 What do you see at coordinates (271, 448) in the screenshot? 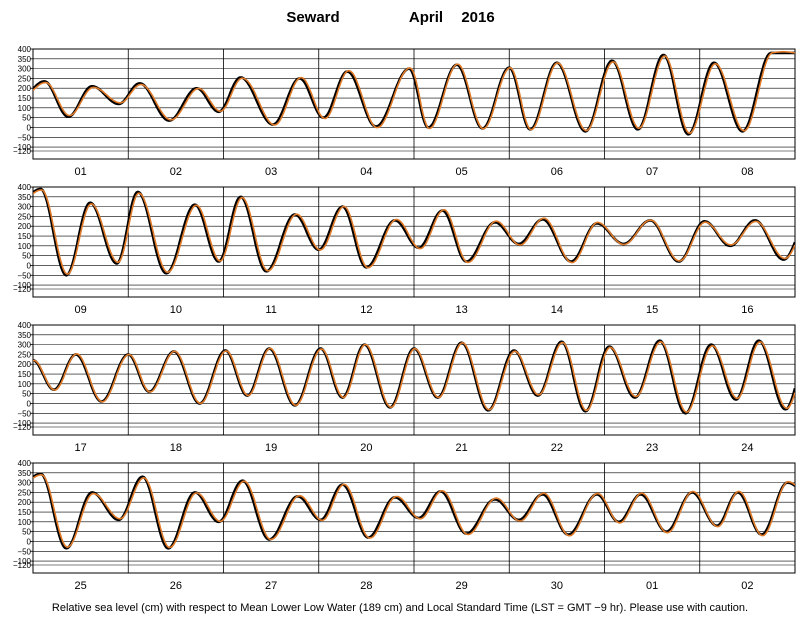
I see `x-tick-label: 19` at bounding box center [271, 448].